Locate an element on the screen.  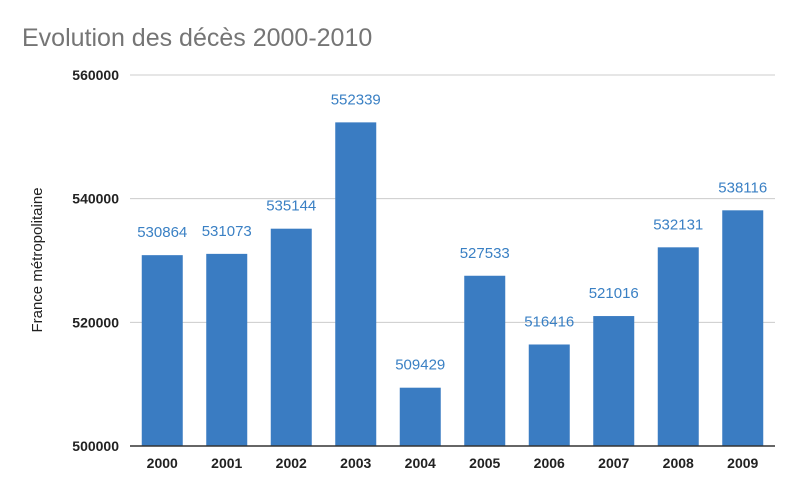
y-tick-label: 500000 is located at coordinates (95, 446).